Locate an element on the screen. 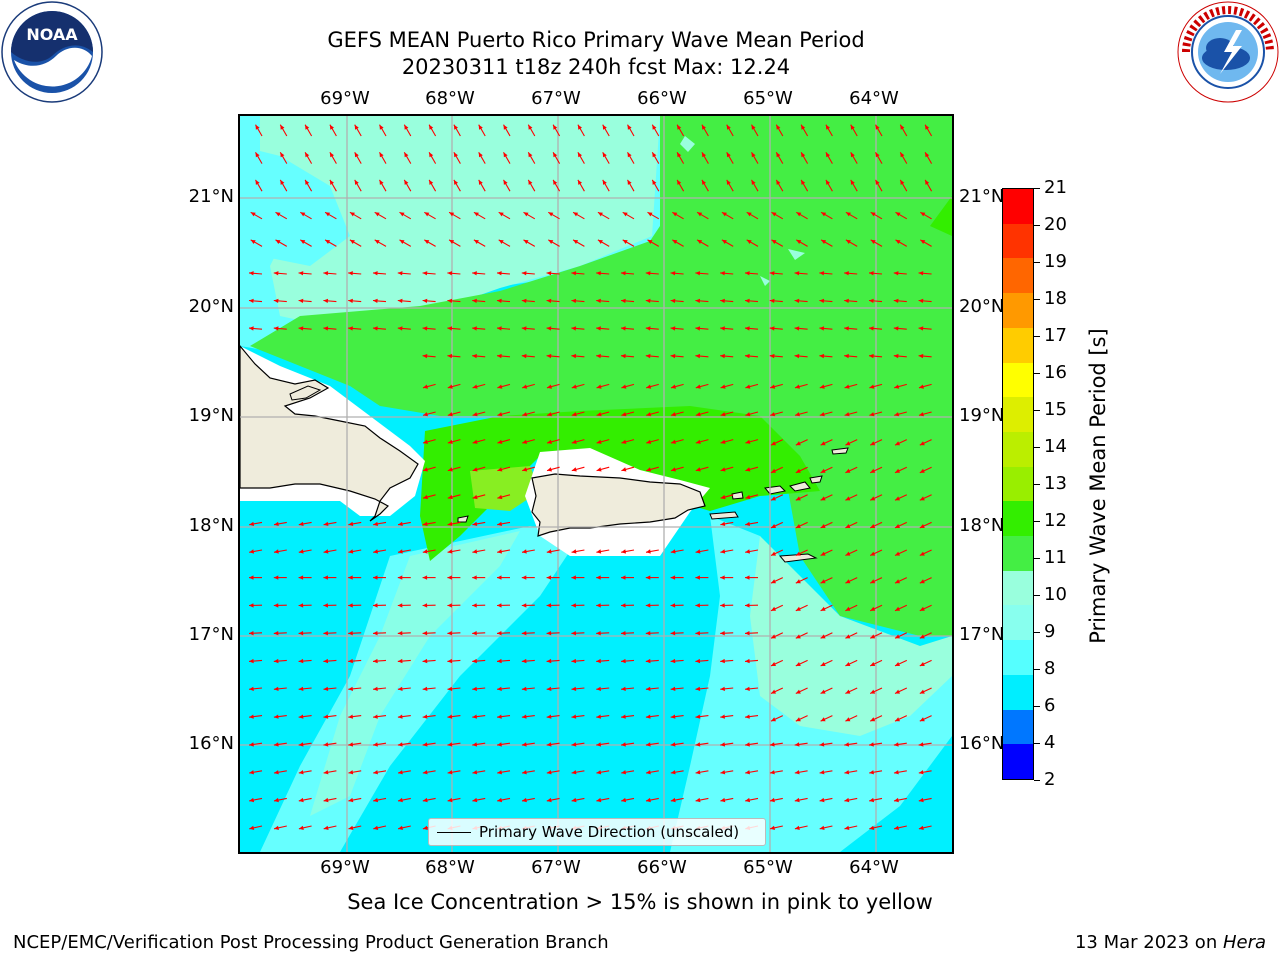  legend-label: Primary Wave Direction (unscaled) is located at coordinates (609, 832).